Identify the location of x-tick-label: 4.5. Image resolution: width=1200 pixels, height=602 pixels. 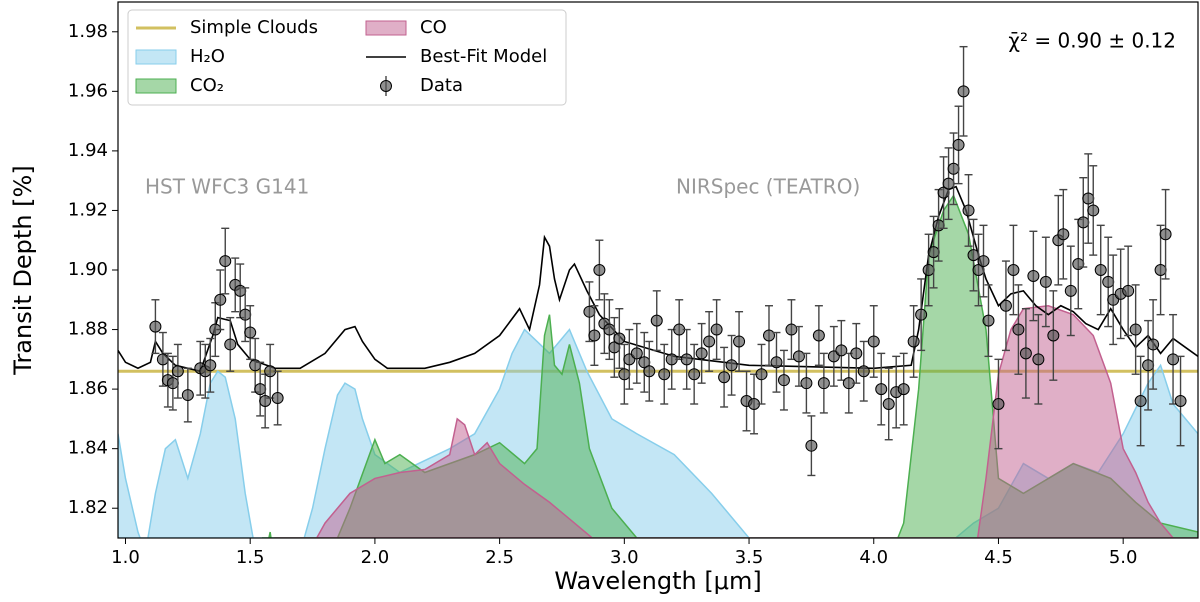
(998, 557).